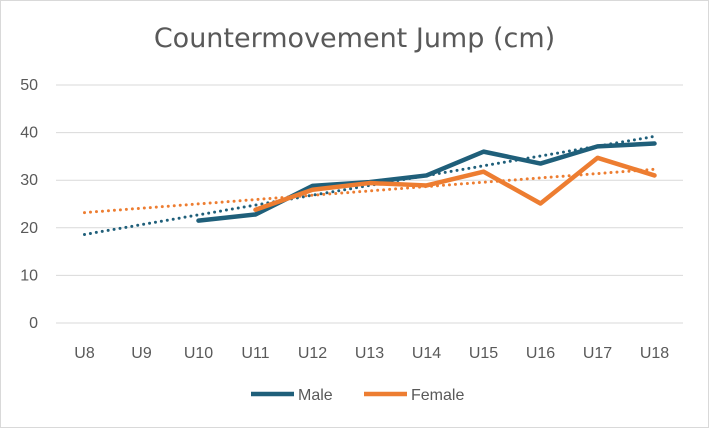  I want to click on x-tick-label-U9: U9, so click(141, 353).